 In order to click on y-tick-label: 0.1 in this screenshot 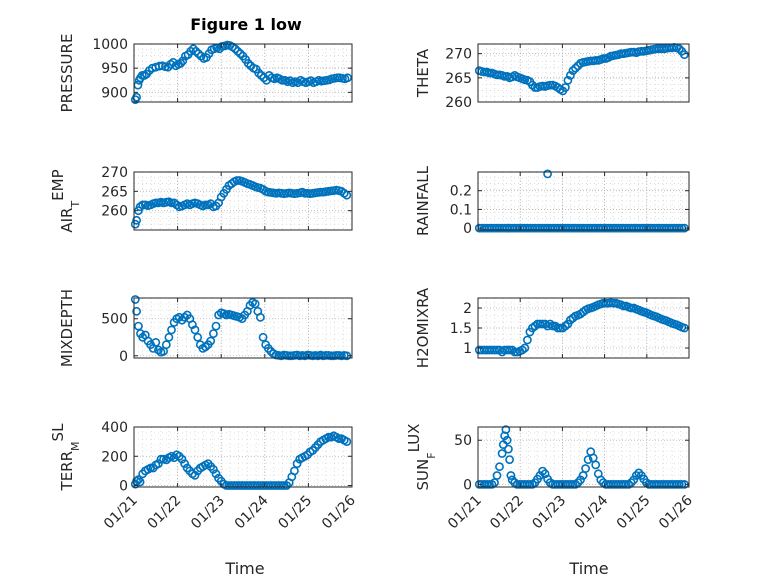, I will do `click(461, 210)`.